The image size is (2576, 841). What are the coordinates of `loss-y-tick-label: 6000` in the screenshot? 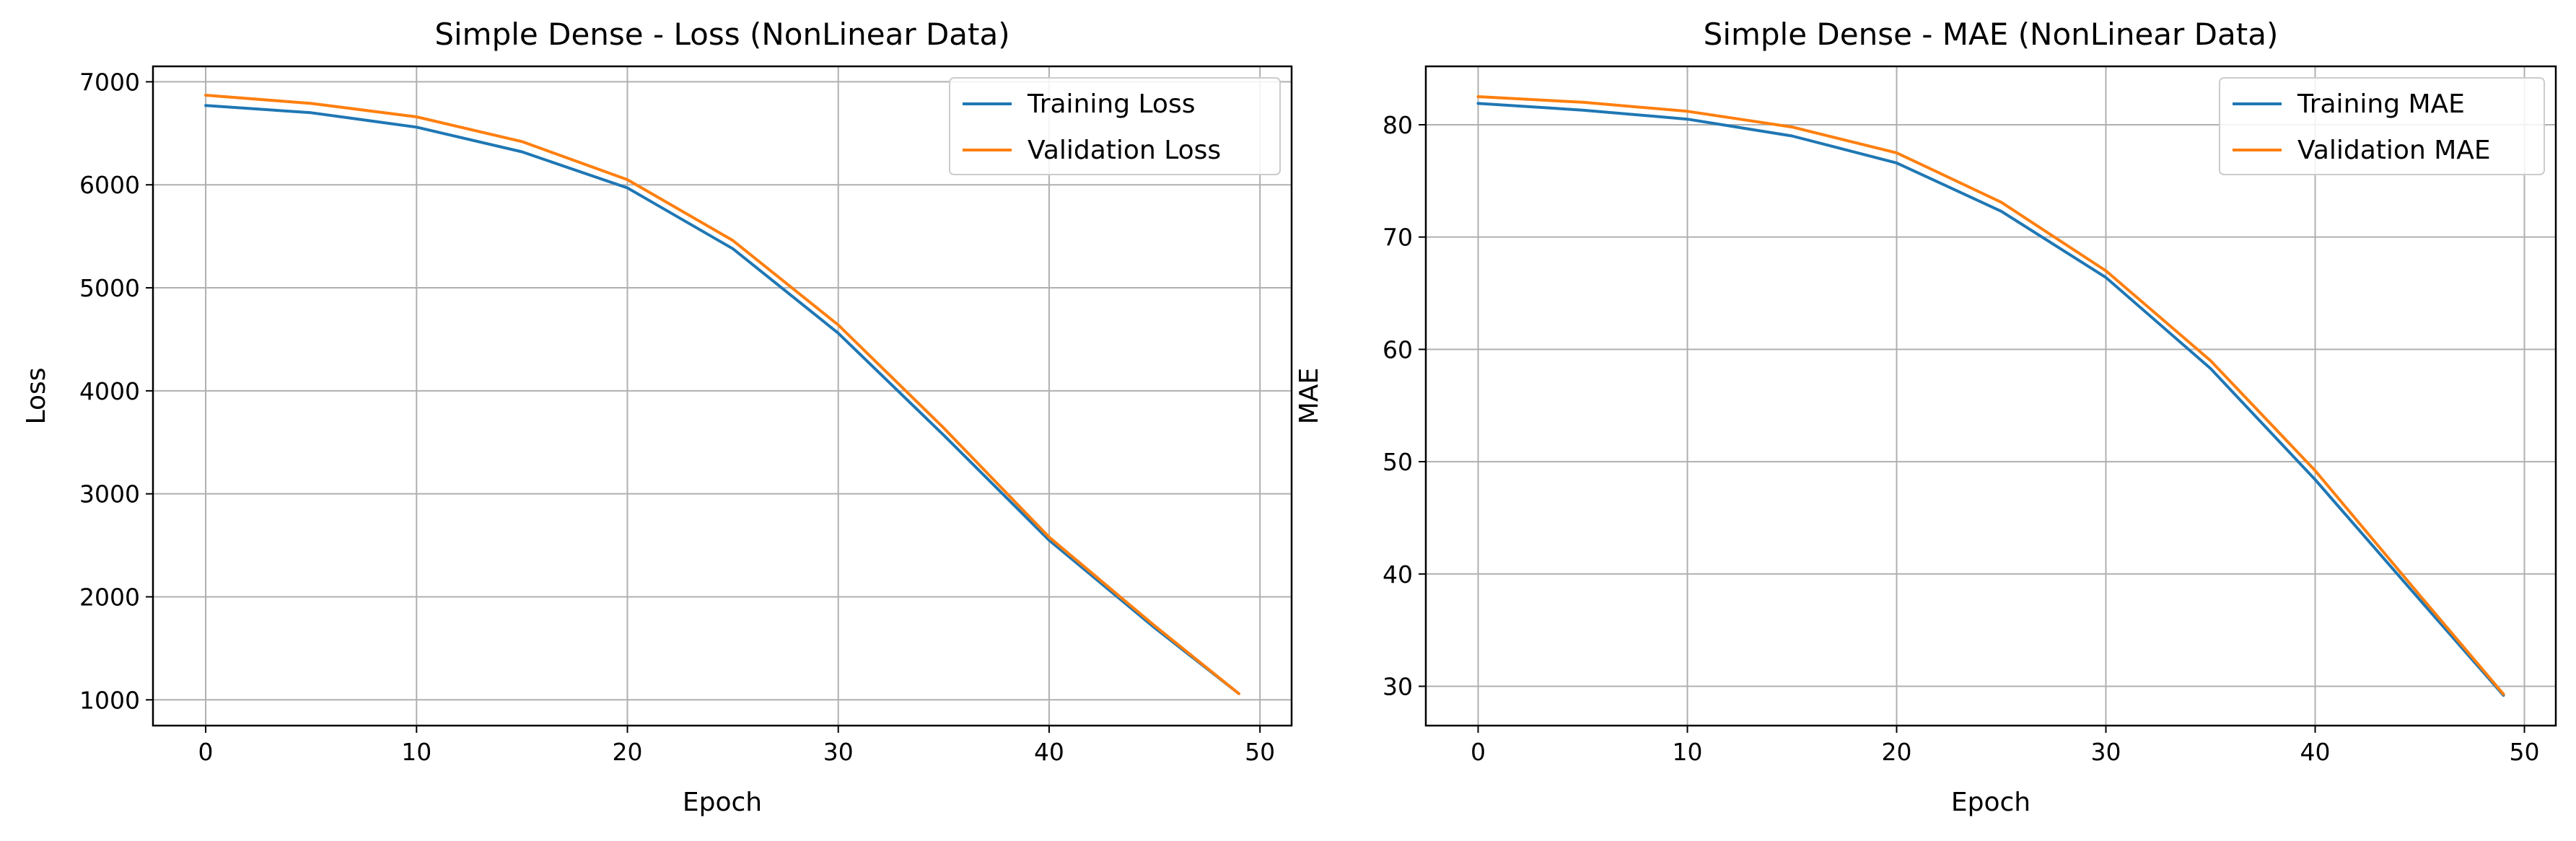 It's located at (109, 185).